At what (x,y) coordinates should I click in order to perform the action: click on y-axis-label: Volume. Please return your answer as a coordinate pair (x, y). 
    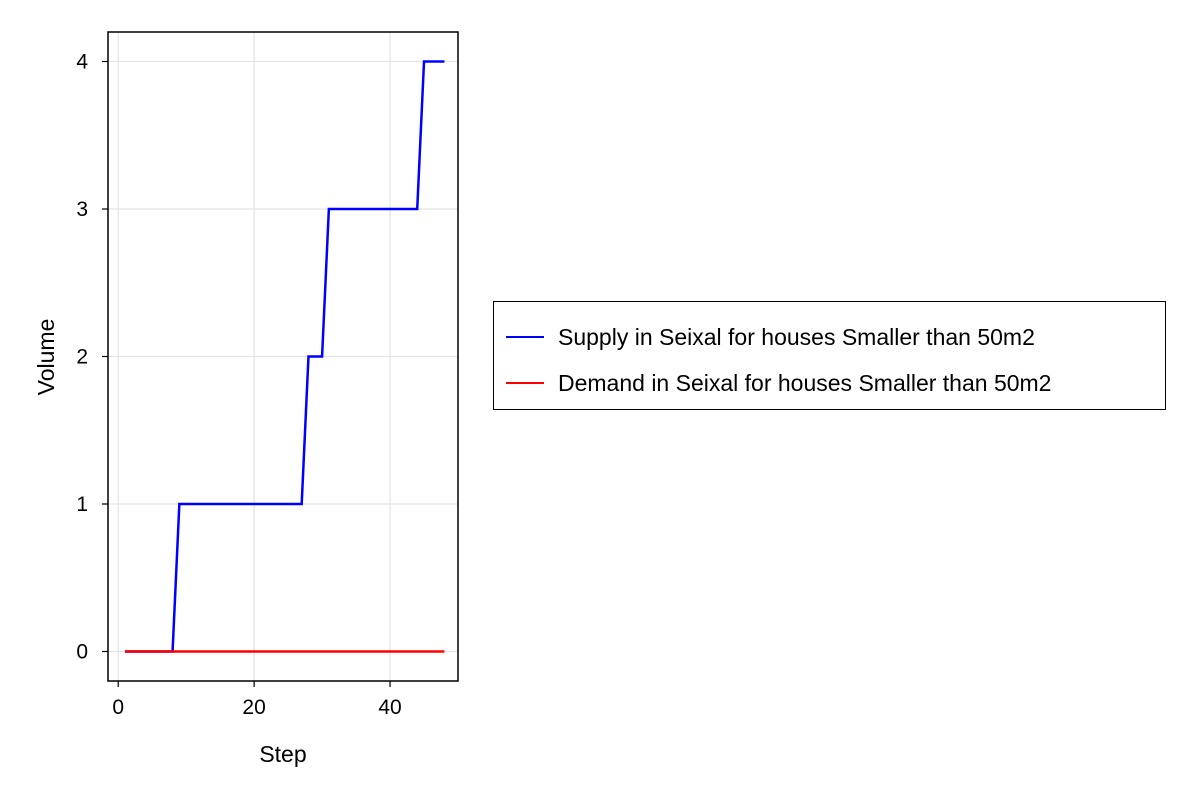
    Looking at the image, I should click on (46, 357).